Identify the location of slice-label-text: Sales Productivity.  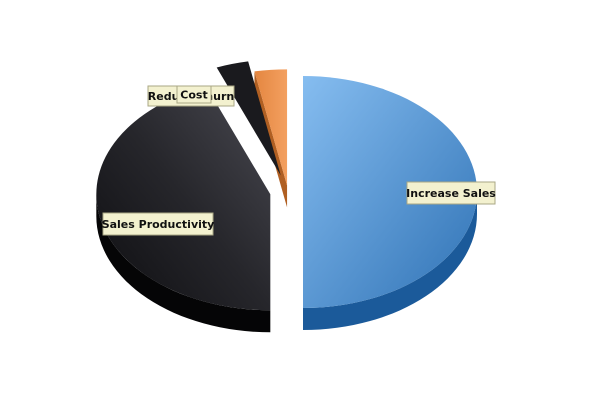
(158, 224).